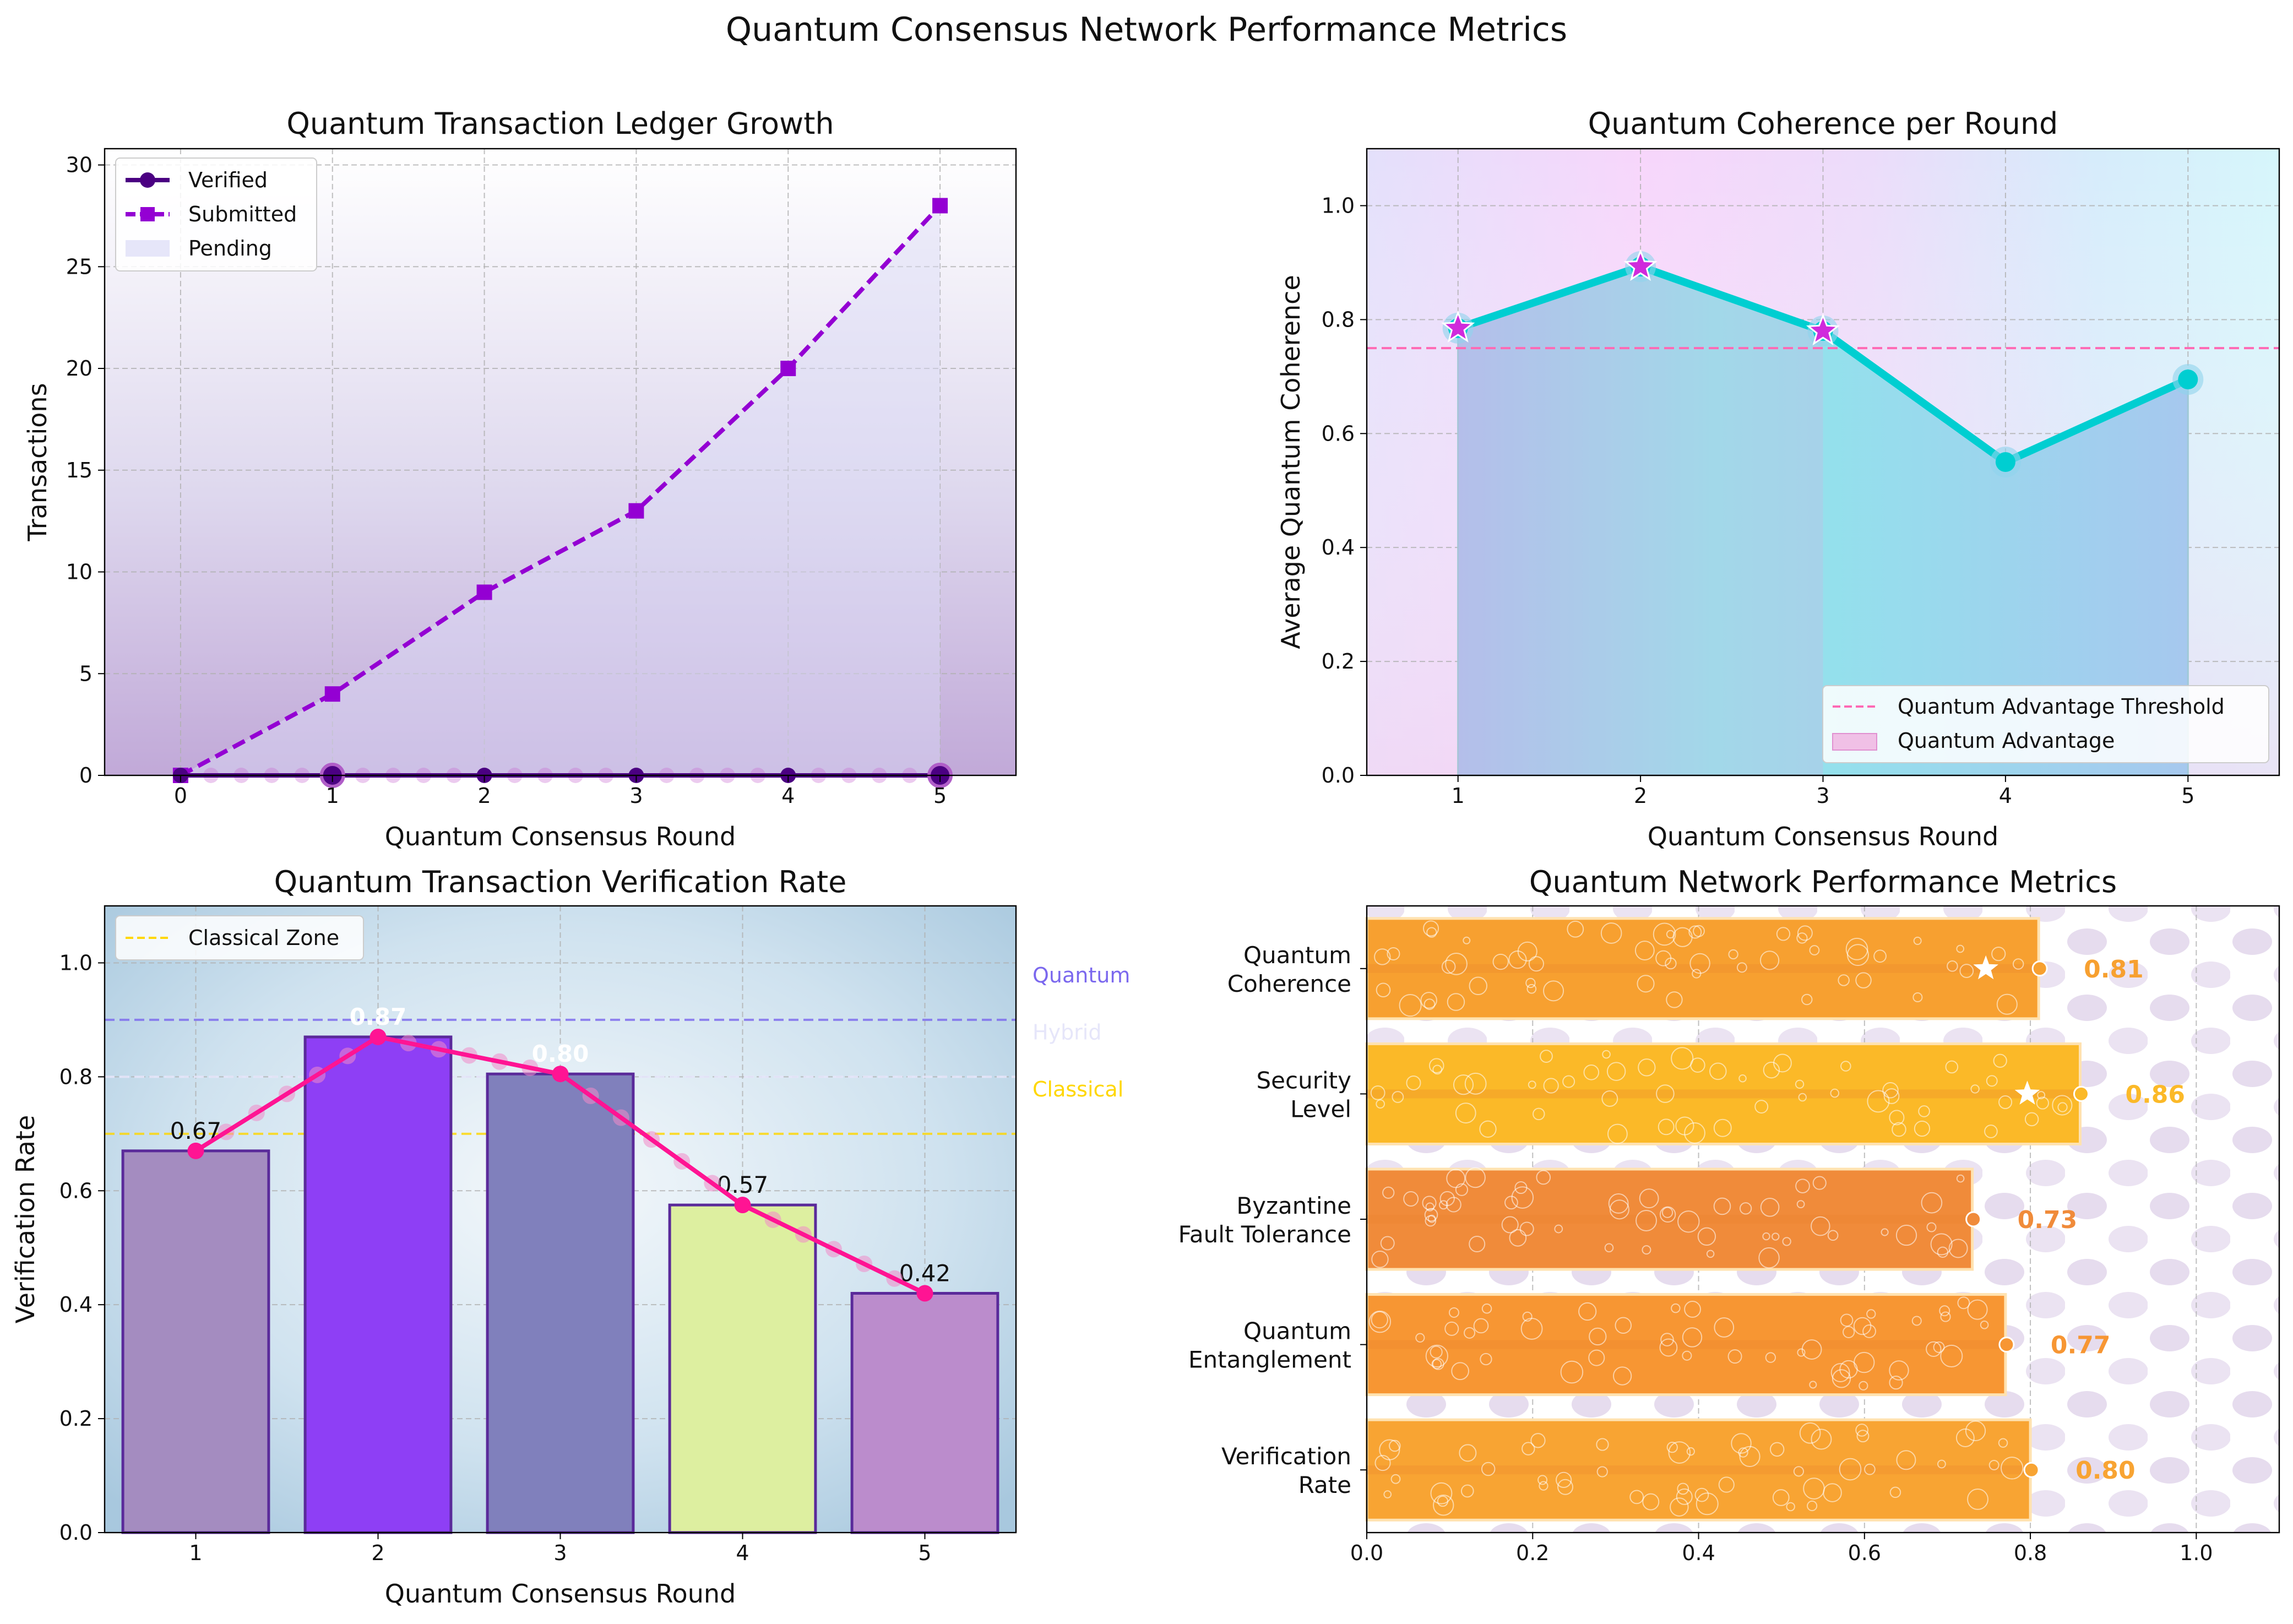 The image size is (2293, 1624). Describe the element at coordinates (79, 165) in the screenshot. I see `y-tick-label: 30` at that location.